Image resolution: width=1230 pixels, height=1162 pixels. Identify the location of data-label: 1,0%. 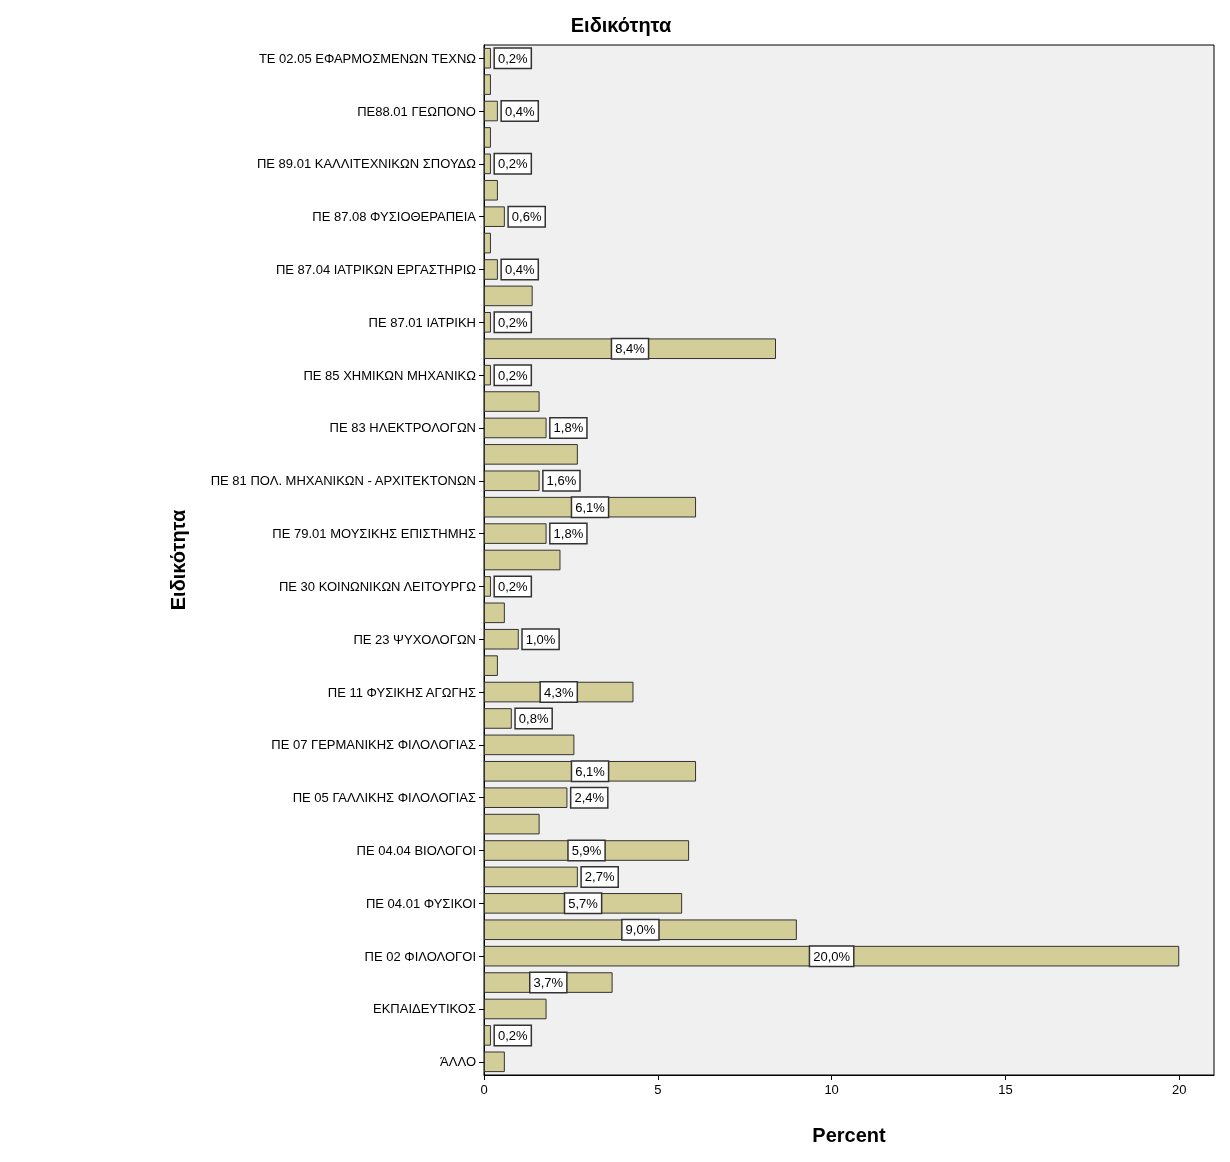
(540, 639).